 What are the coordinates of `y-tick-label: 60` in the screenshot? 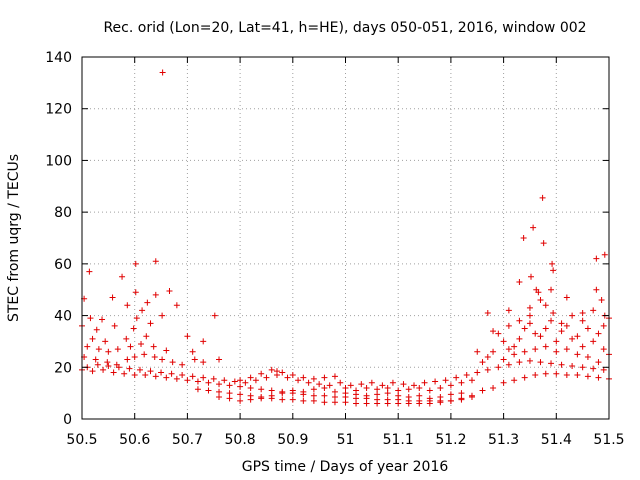 It's located at (63, 265).